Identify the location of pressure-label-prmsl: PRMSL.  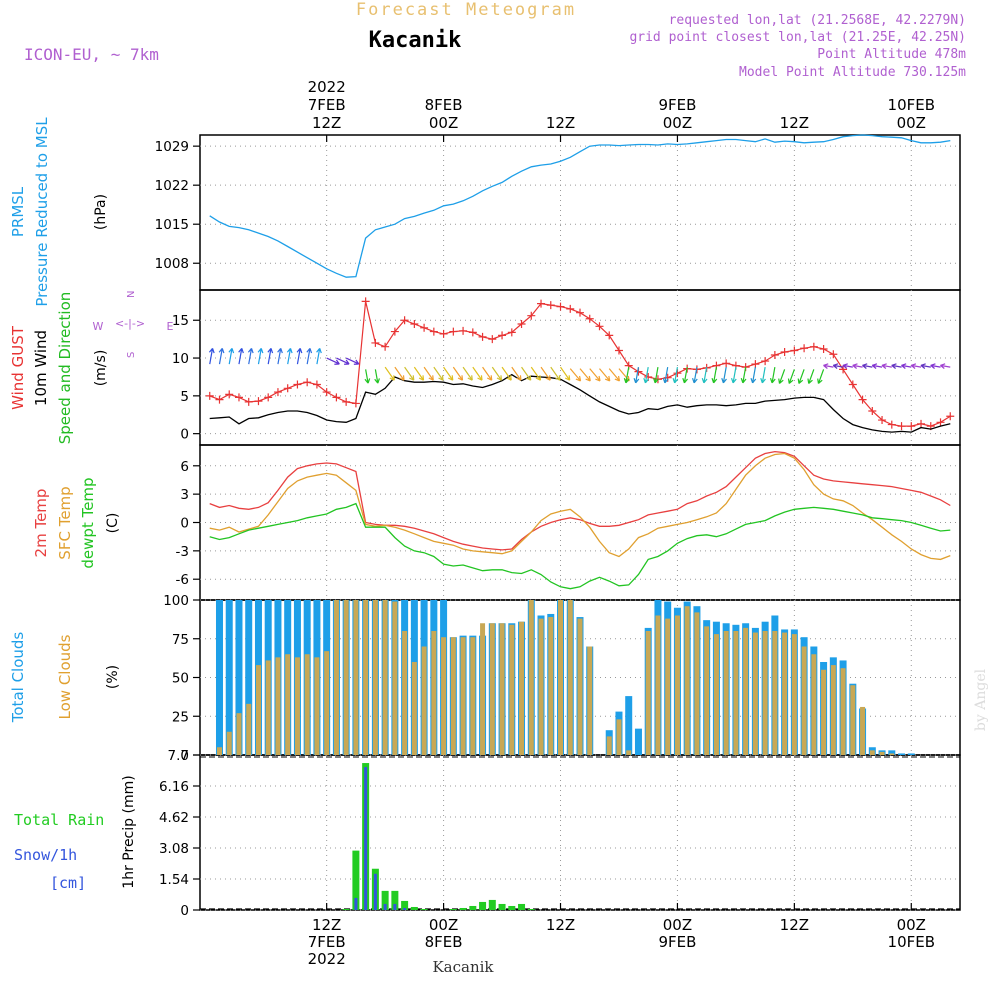
(18, 211).